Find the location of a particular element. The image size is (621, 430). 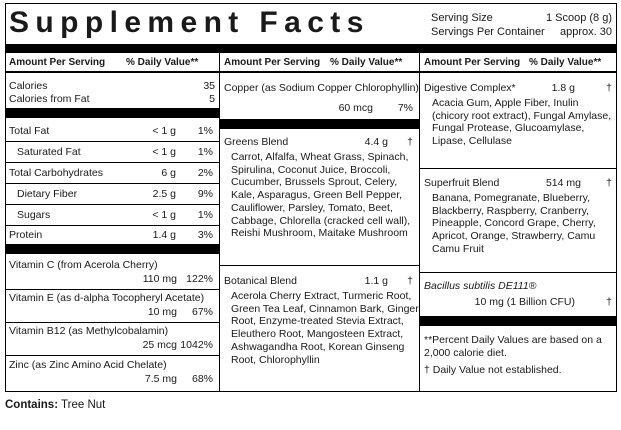

ingredient-line: Ashwagandha Root, Korean Ginseng is located at coordinates (318, 346).